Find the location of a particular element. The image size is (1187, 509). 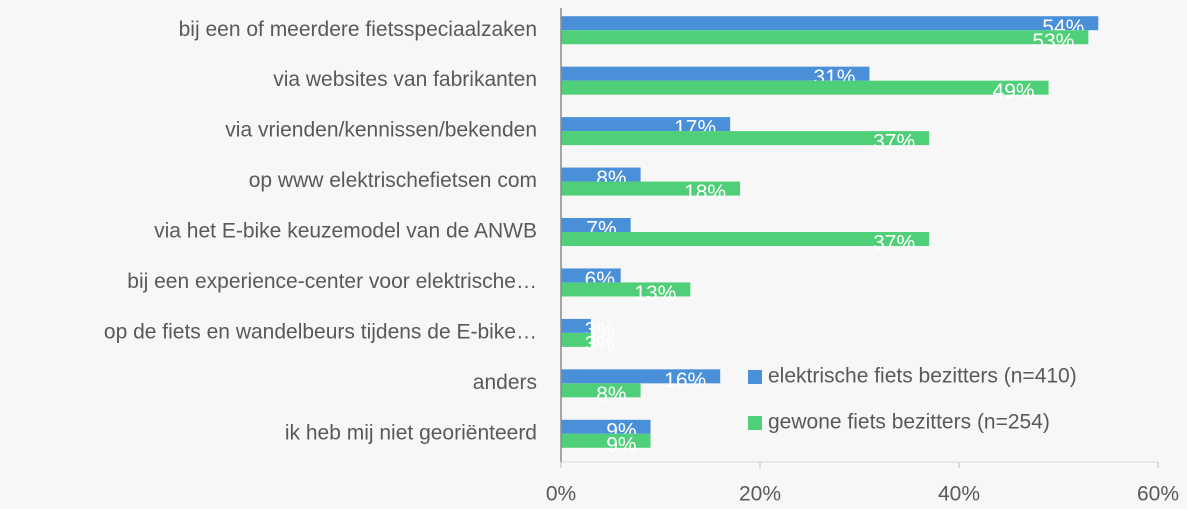

value-label: 16% is located at coordinates (685, 380).